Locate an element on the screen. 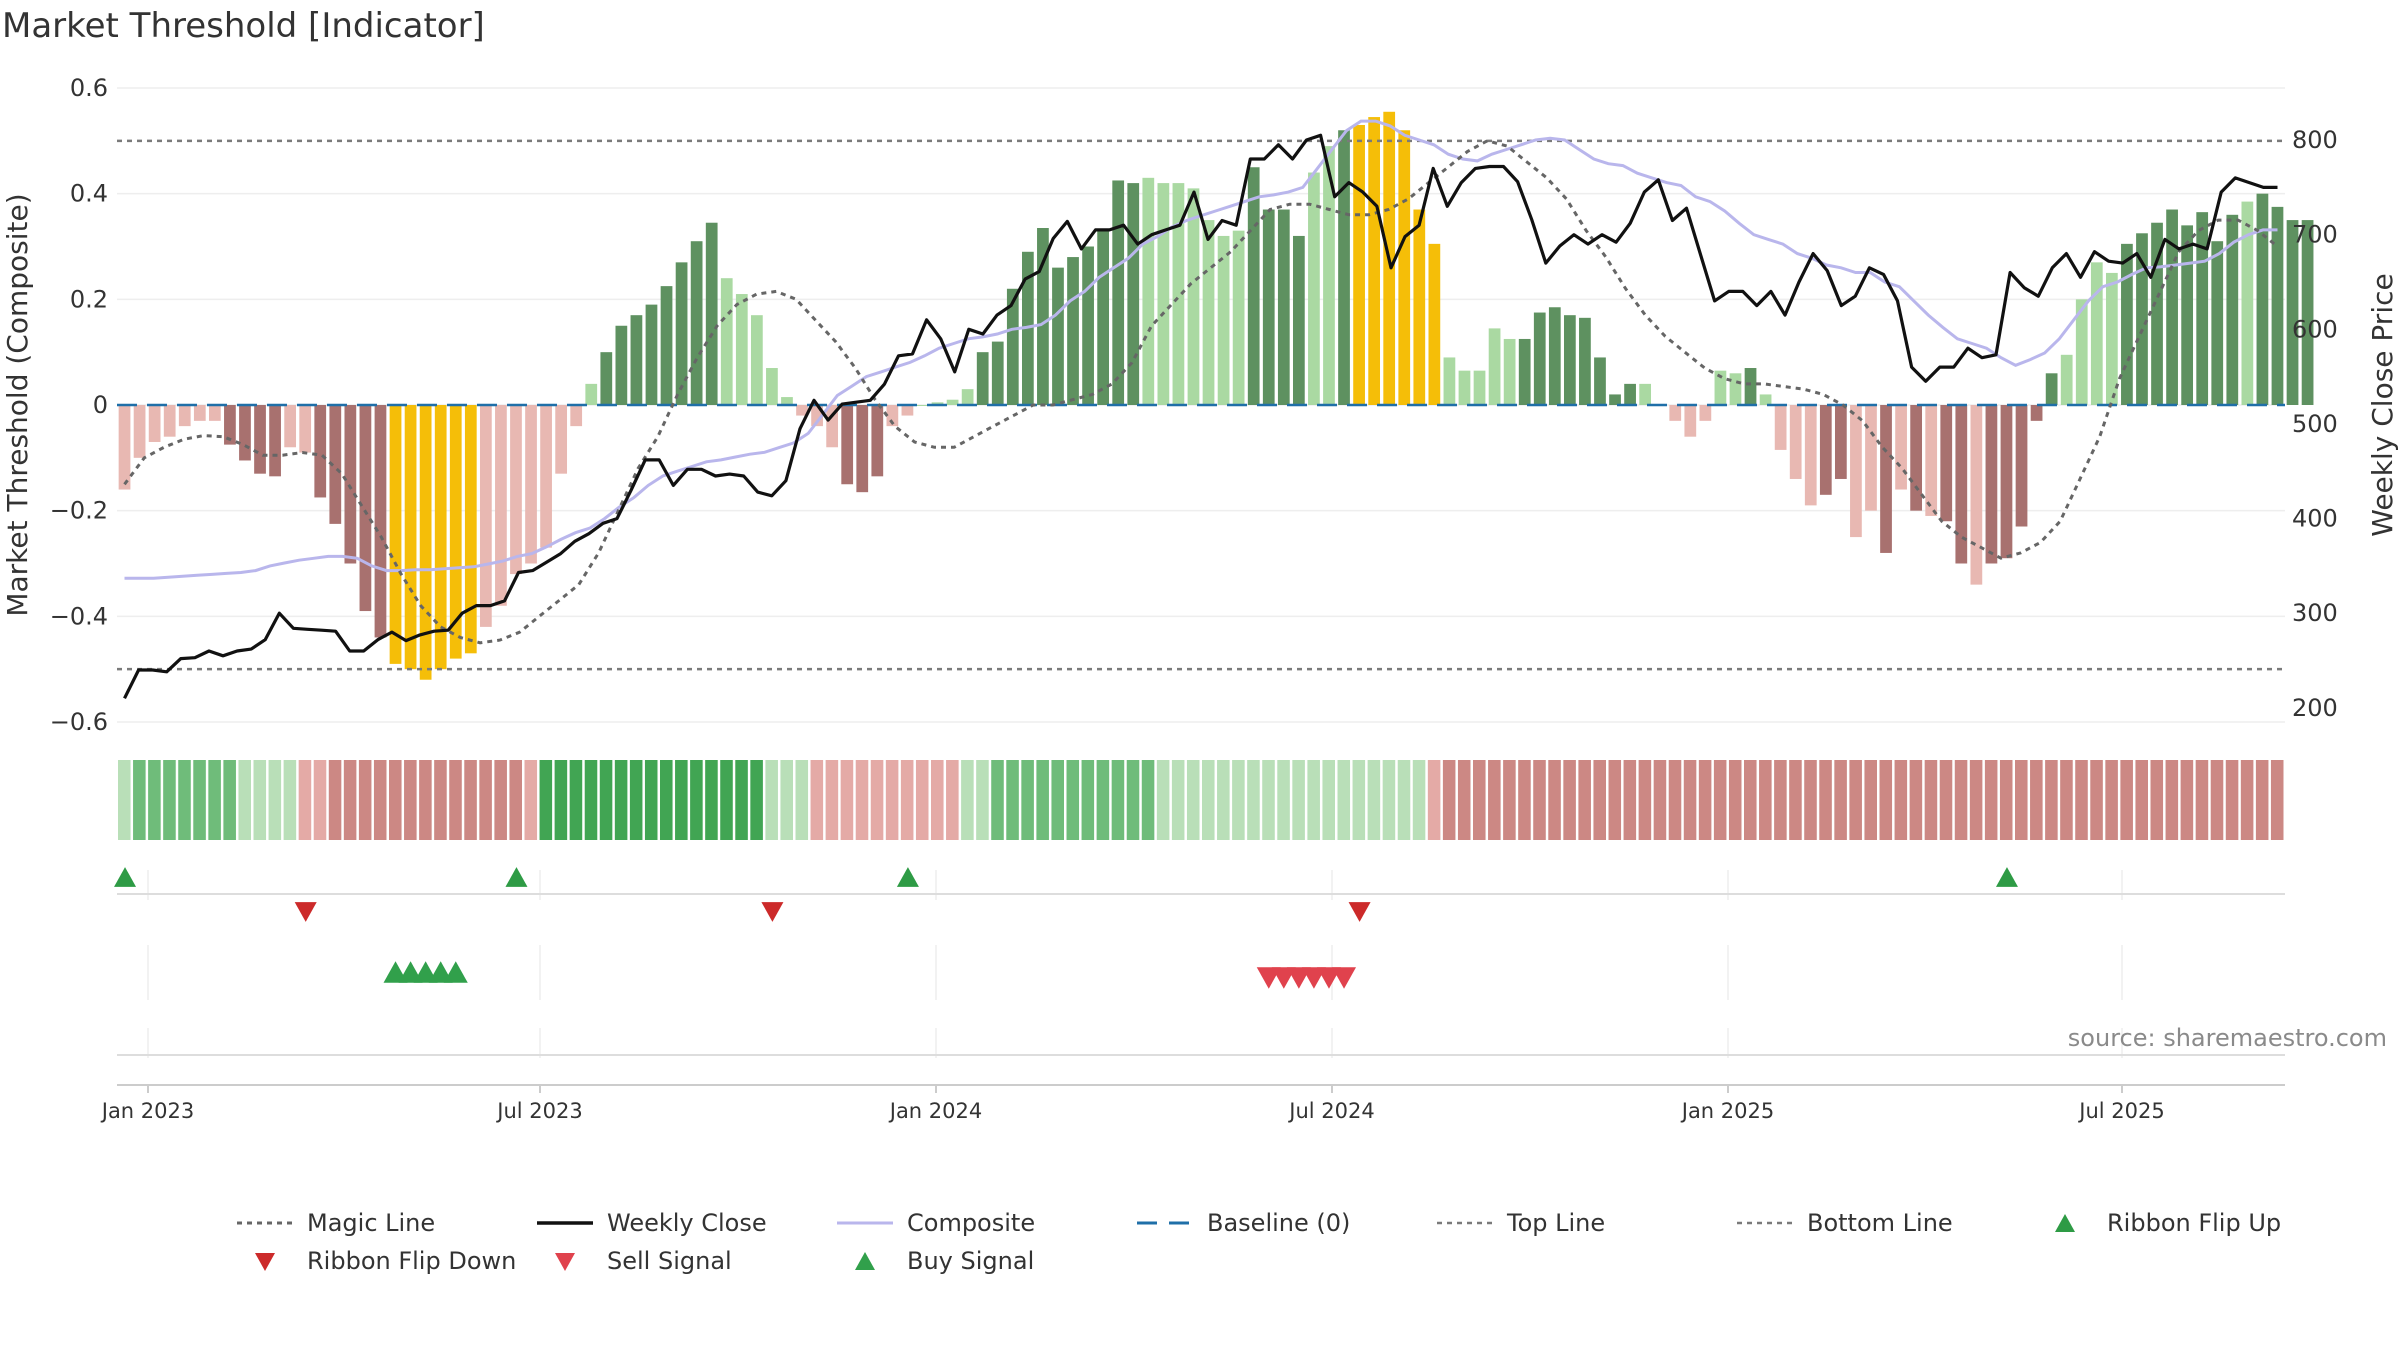  legend-label: Baseline (0) is located at coordinates (1279, 1223).